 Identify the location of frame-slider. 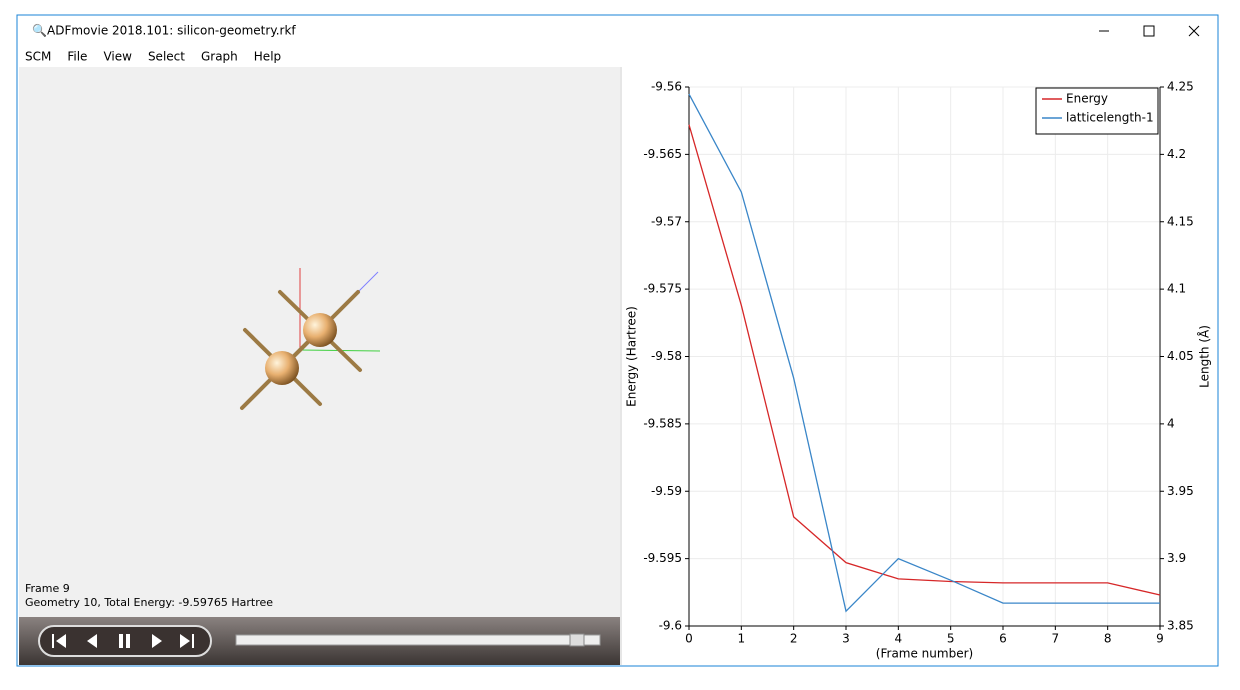
(418, 640).